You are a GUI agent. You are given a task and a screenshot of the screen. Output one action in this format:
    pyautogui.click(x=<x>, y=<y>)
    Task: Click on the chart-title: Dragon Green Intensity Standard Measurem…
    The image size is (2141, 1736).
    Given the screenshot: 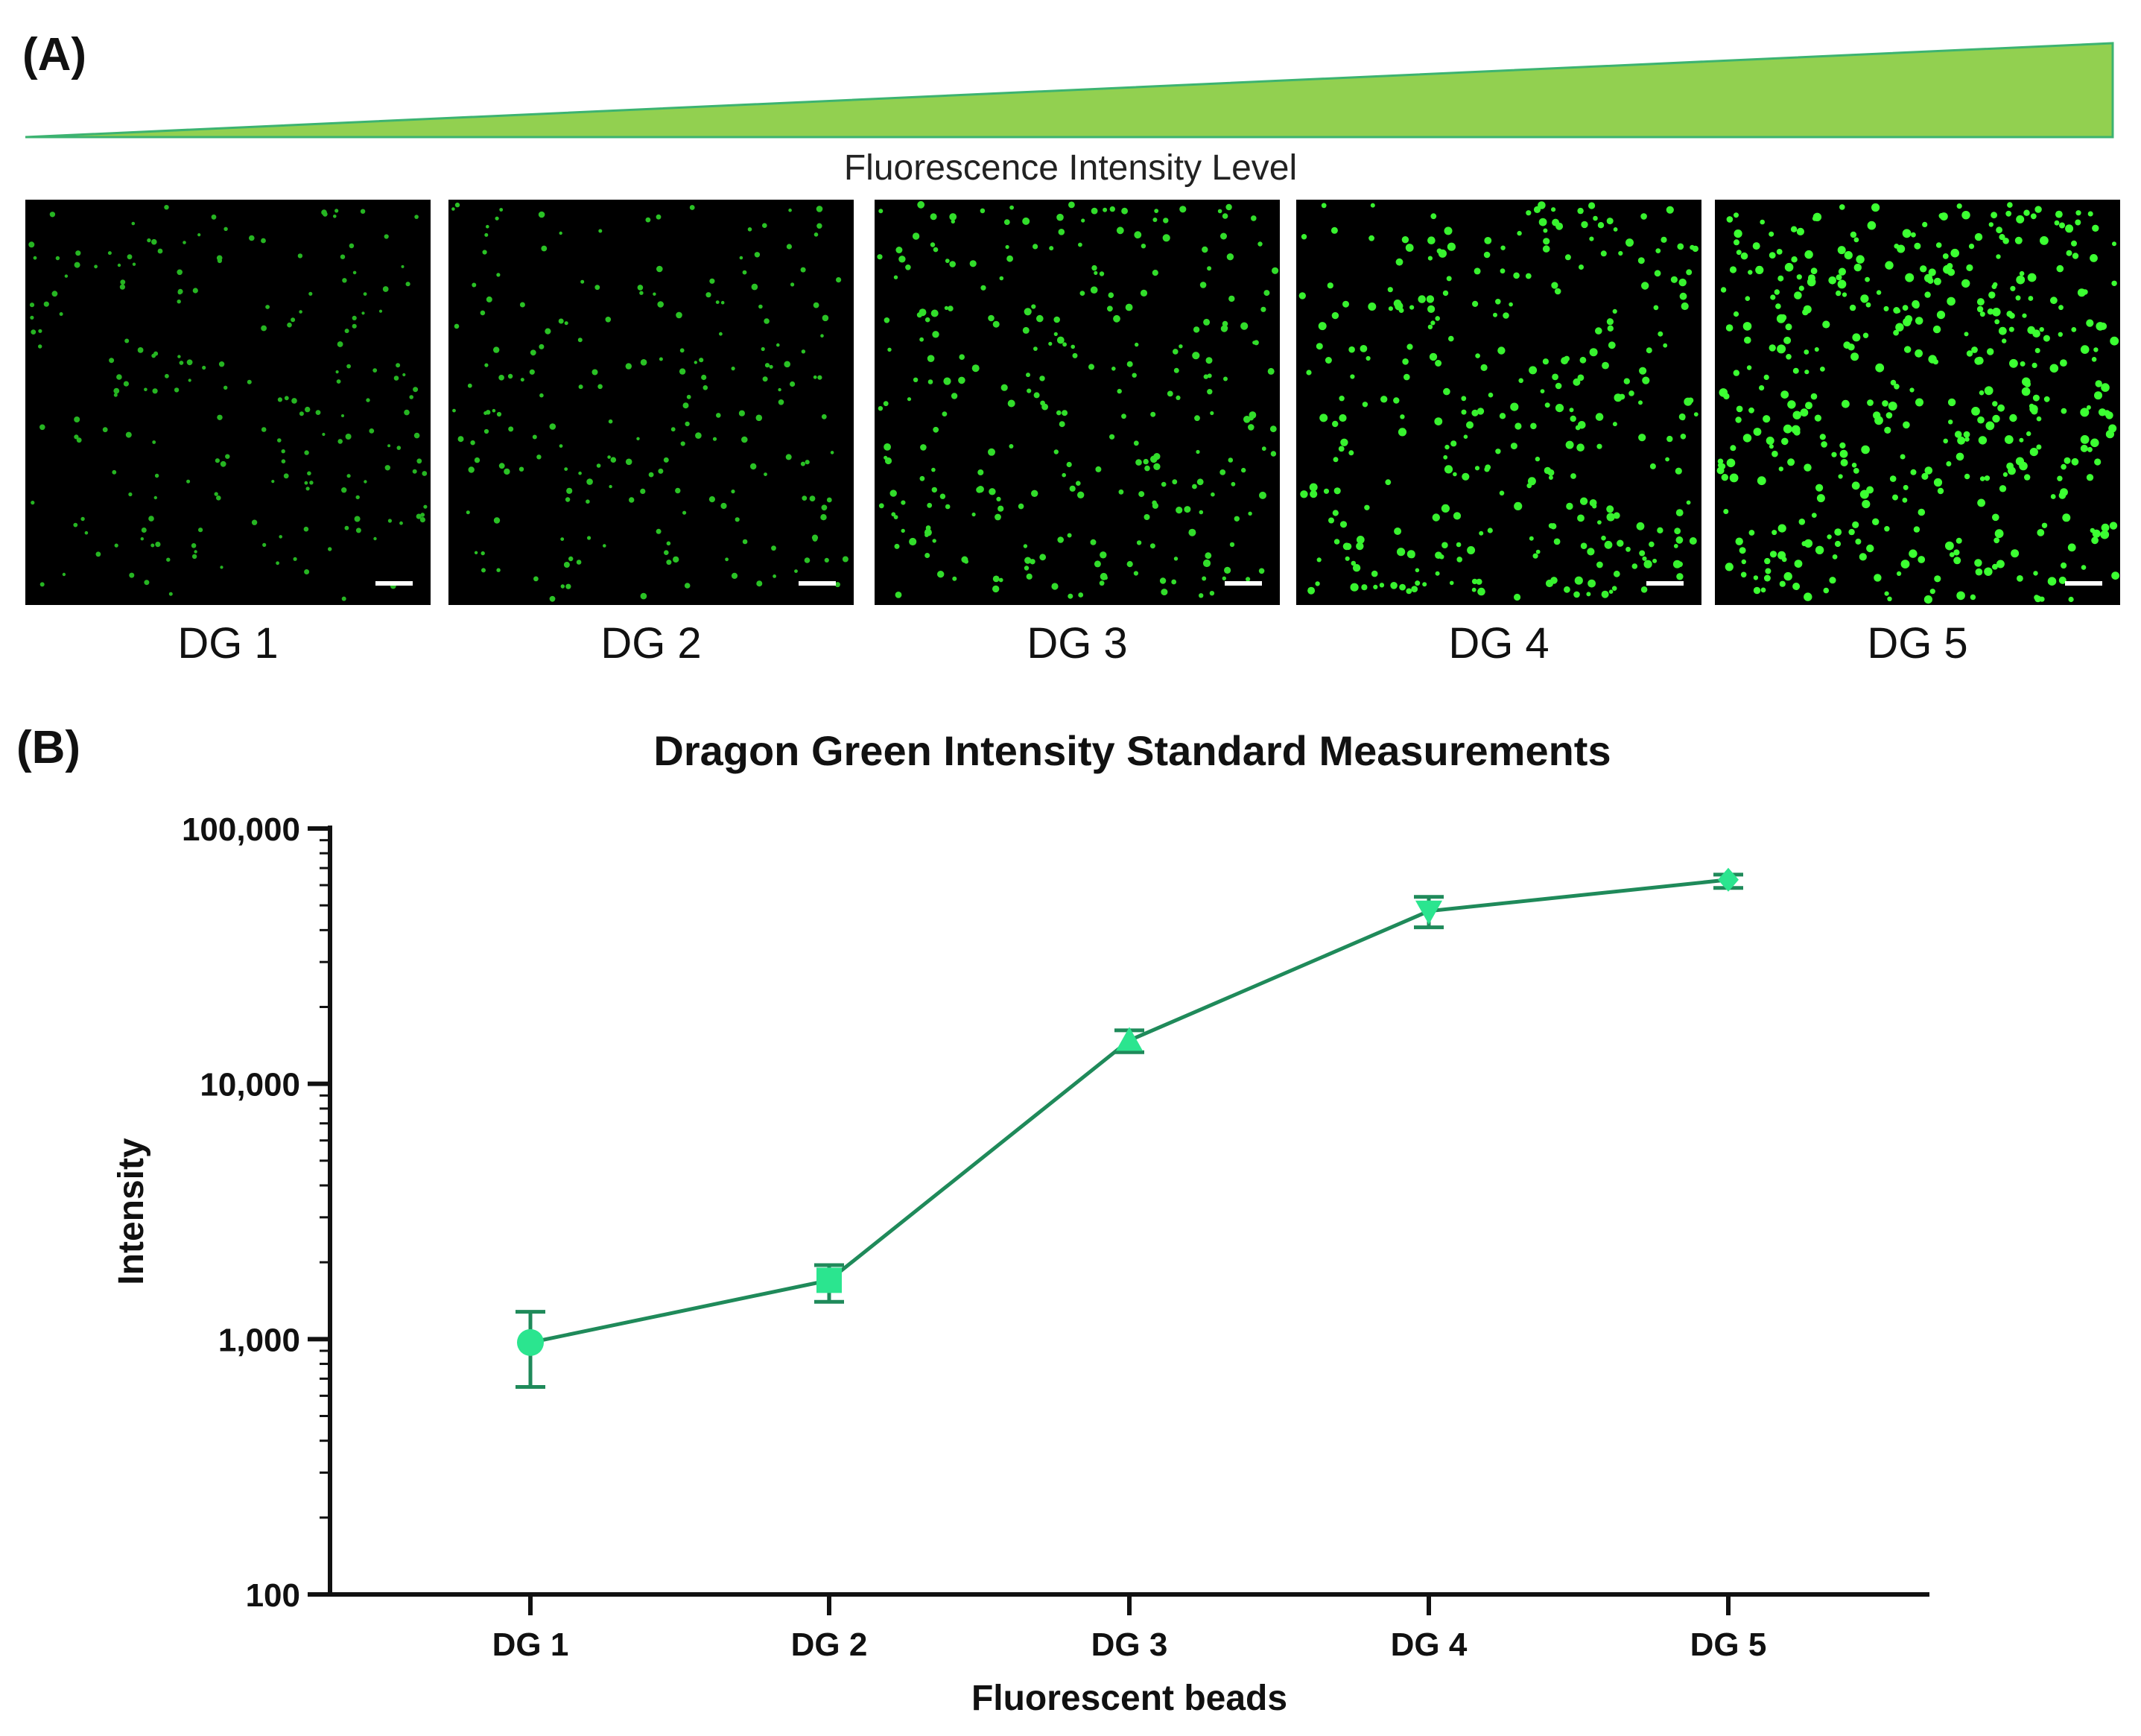 What is the action you would take?
    pyautogui.click(x=1132, y=750)
    